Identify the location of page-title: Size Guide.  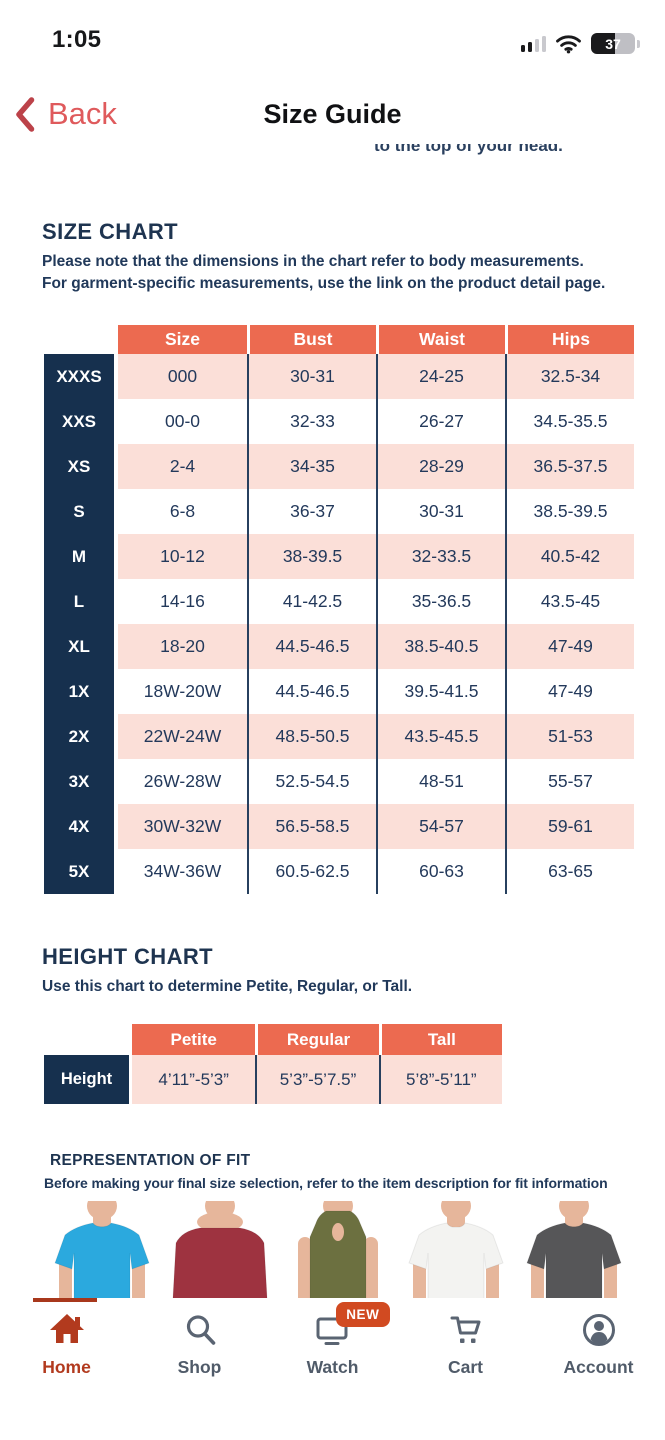
(332, 113).